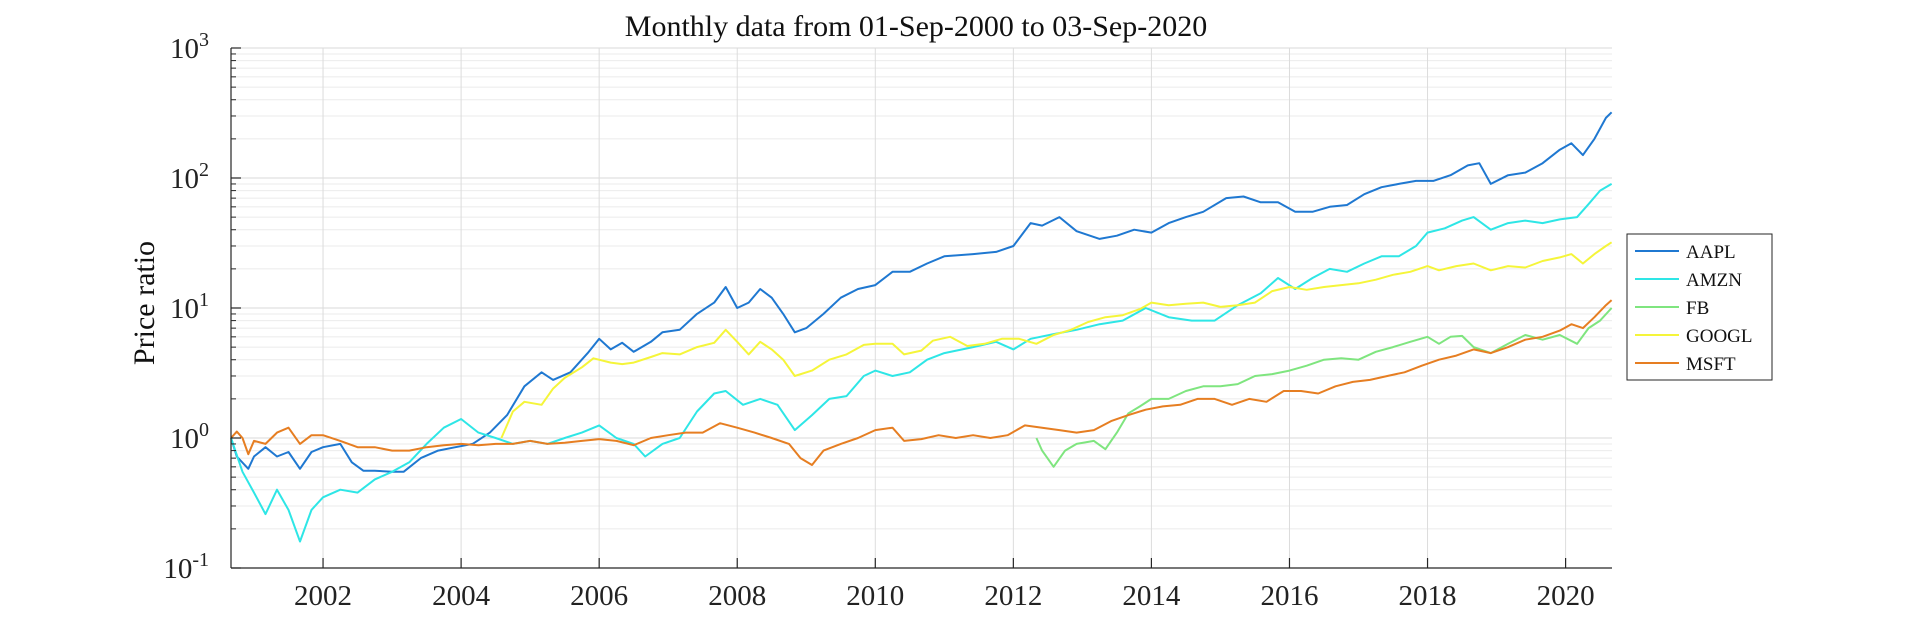 This screenshot has width=1920, height=627. I want to click on x-tick-label: 2020, so click(1566, 596).